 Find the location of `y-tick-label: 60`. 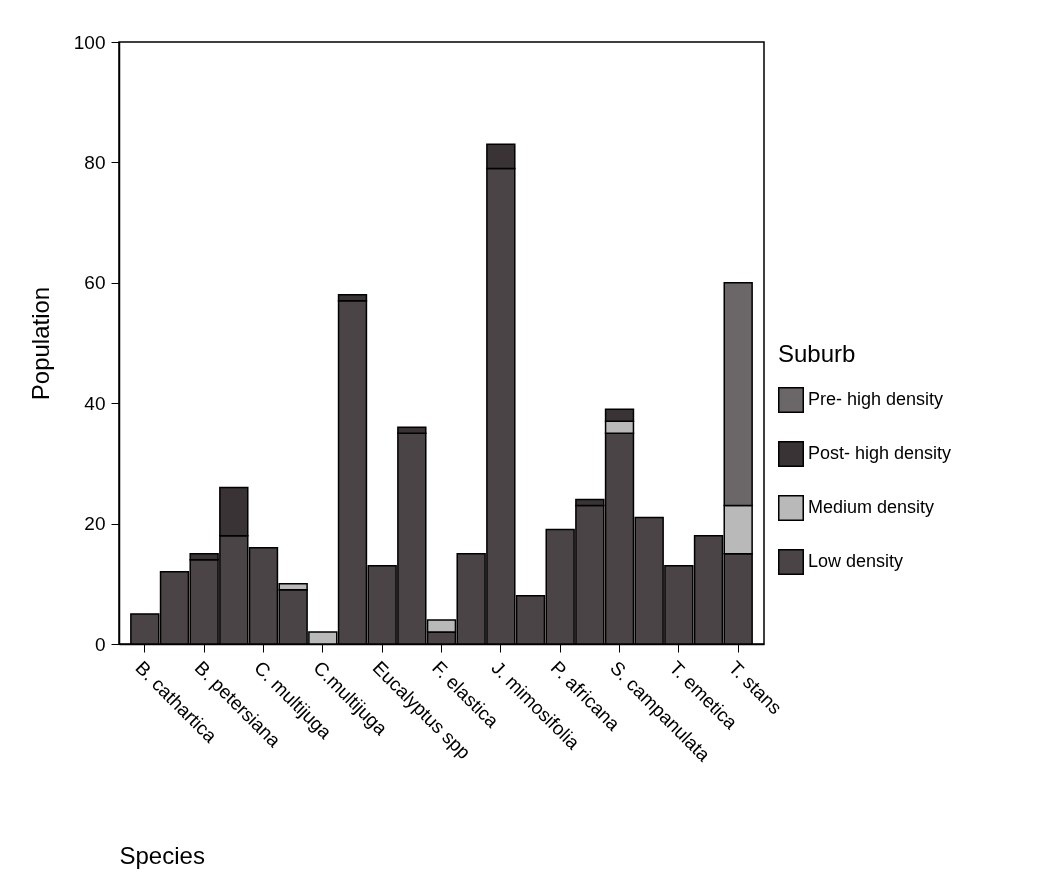

y-tick-label: 60 is located at coordinates (95, 283).